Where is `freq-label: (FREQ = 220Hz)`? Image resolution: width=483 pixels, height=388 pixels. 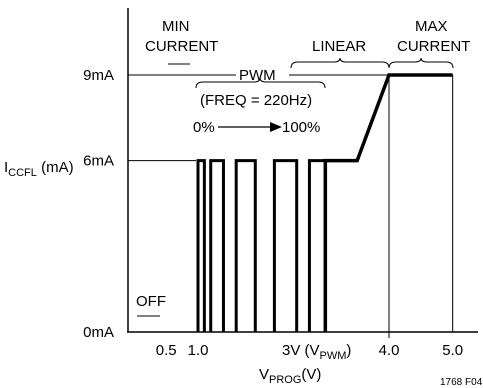
freq-label: (FREQ = 220Hz) is located at coordinates (256, 100).